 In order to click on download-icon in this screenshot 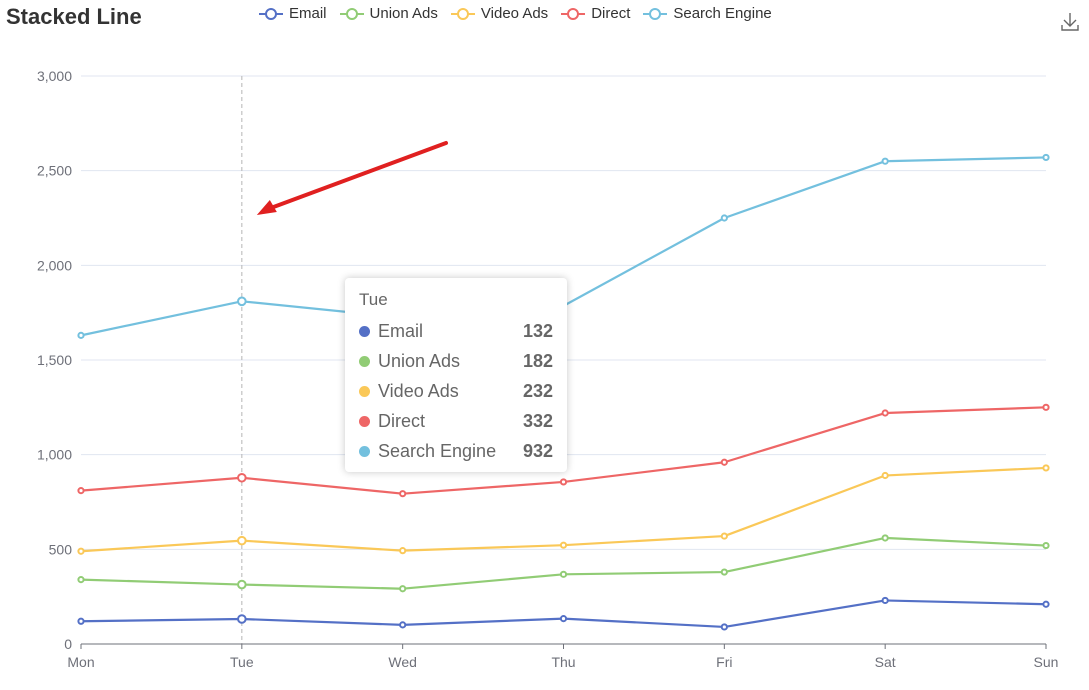, I will do `click(1070, 22)`.